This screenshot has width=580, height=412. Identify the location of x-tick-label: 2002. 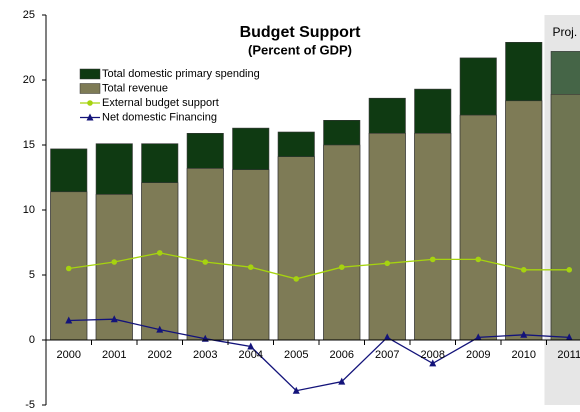
(160, 355).